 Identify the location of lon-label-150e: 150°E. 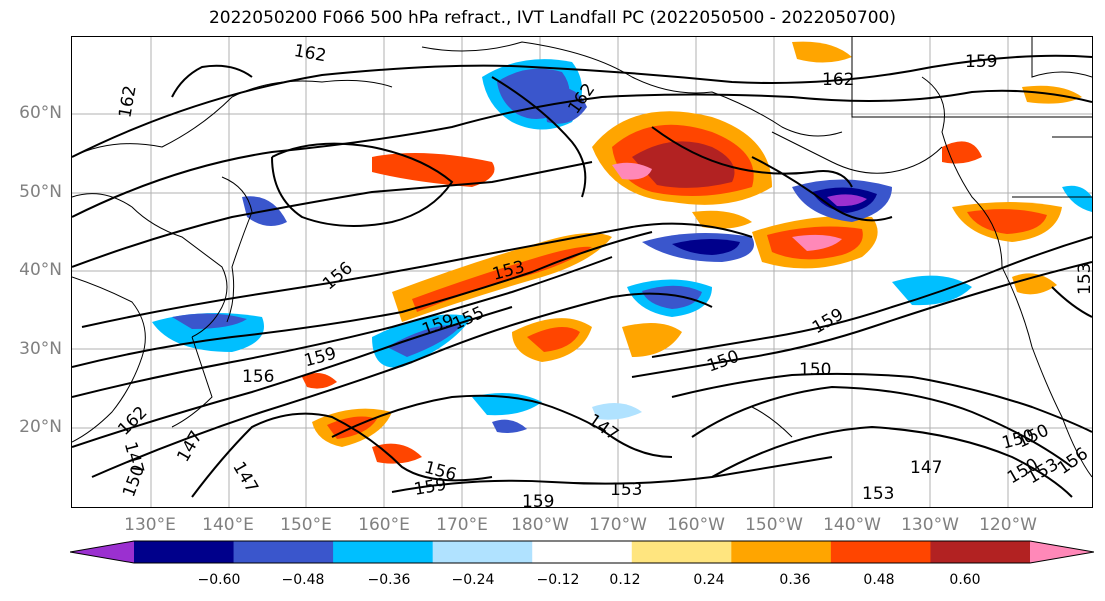
(306, 525).